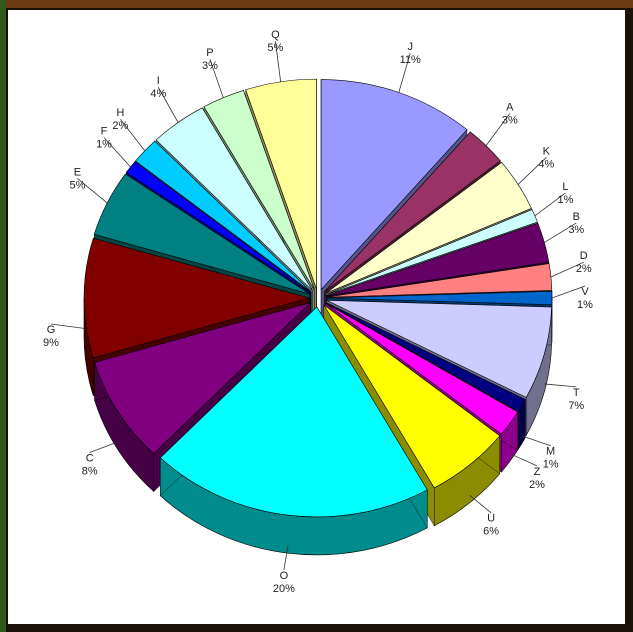 This screenshot has width=633, height=632. I want to click on slice-label: F, so click(104, 132).